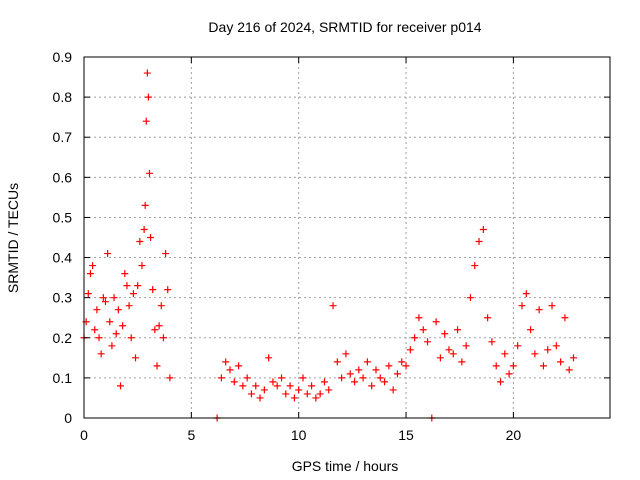  I want to click on y-tick-label: 0.5, so click(63, 217).